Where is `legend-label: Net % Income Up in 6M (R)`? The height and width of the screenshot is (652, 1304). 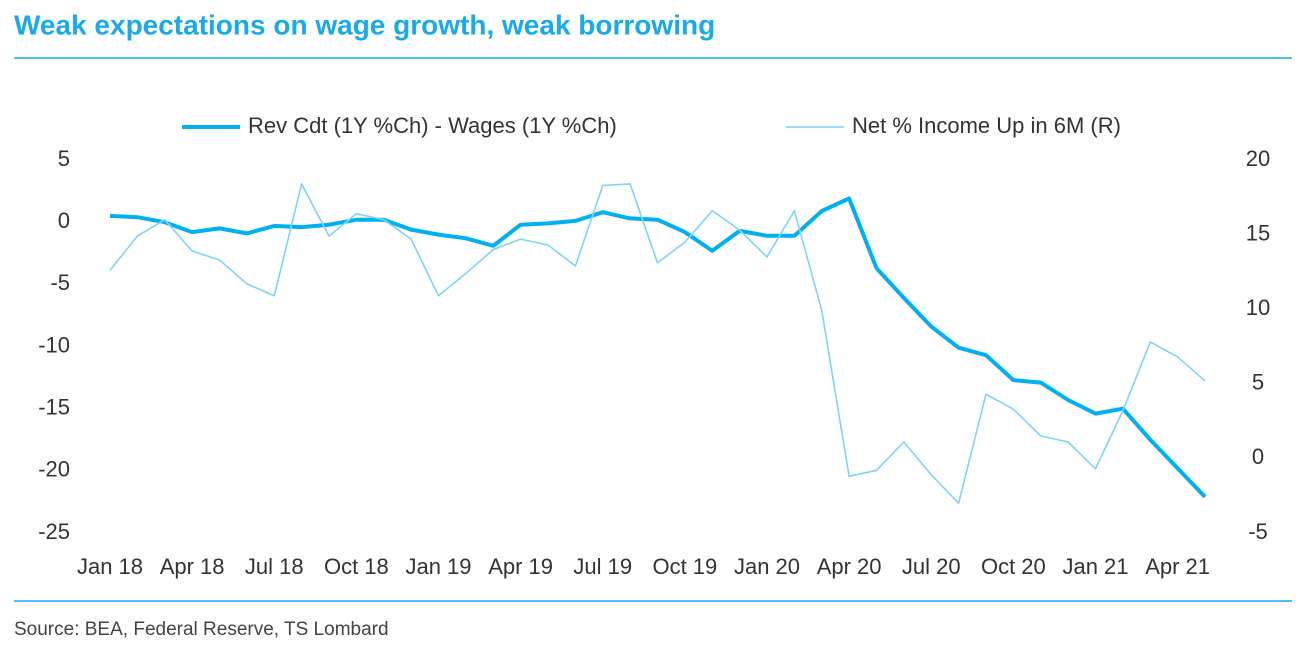 legend-label: Net % Income Up in 6M (R) is located at coordinates (986, 125).